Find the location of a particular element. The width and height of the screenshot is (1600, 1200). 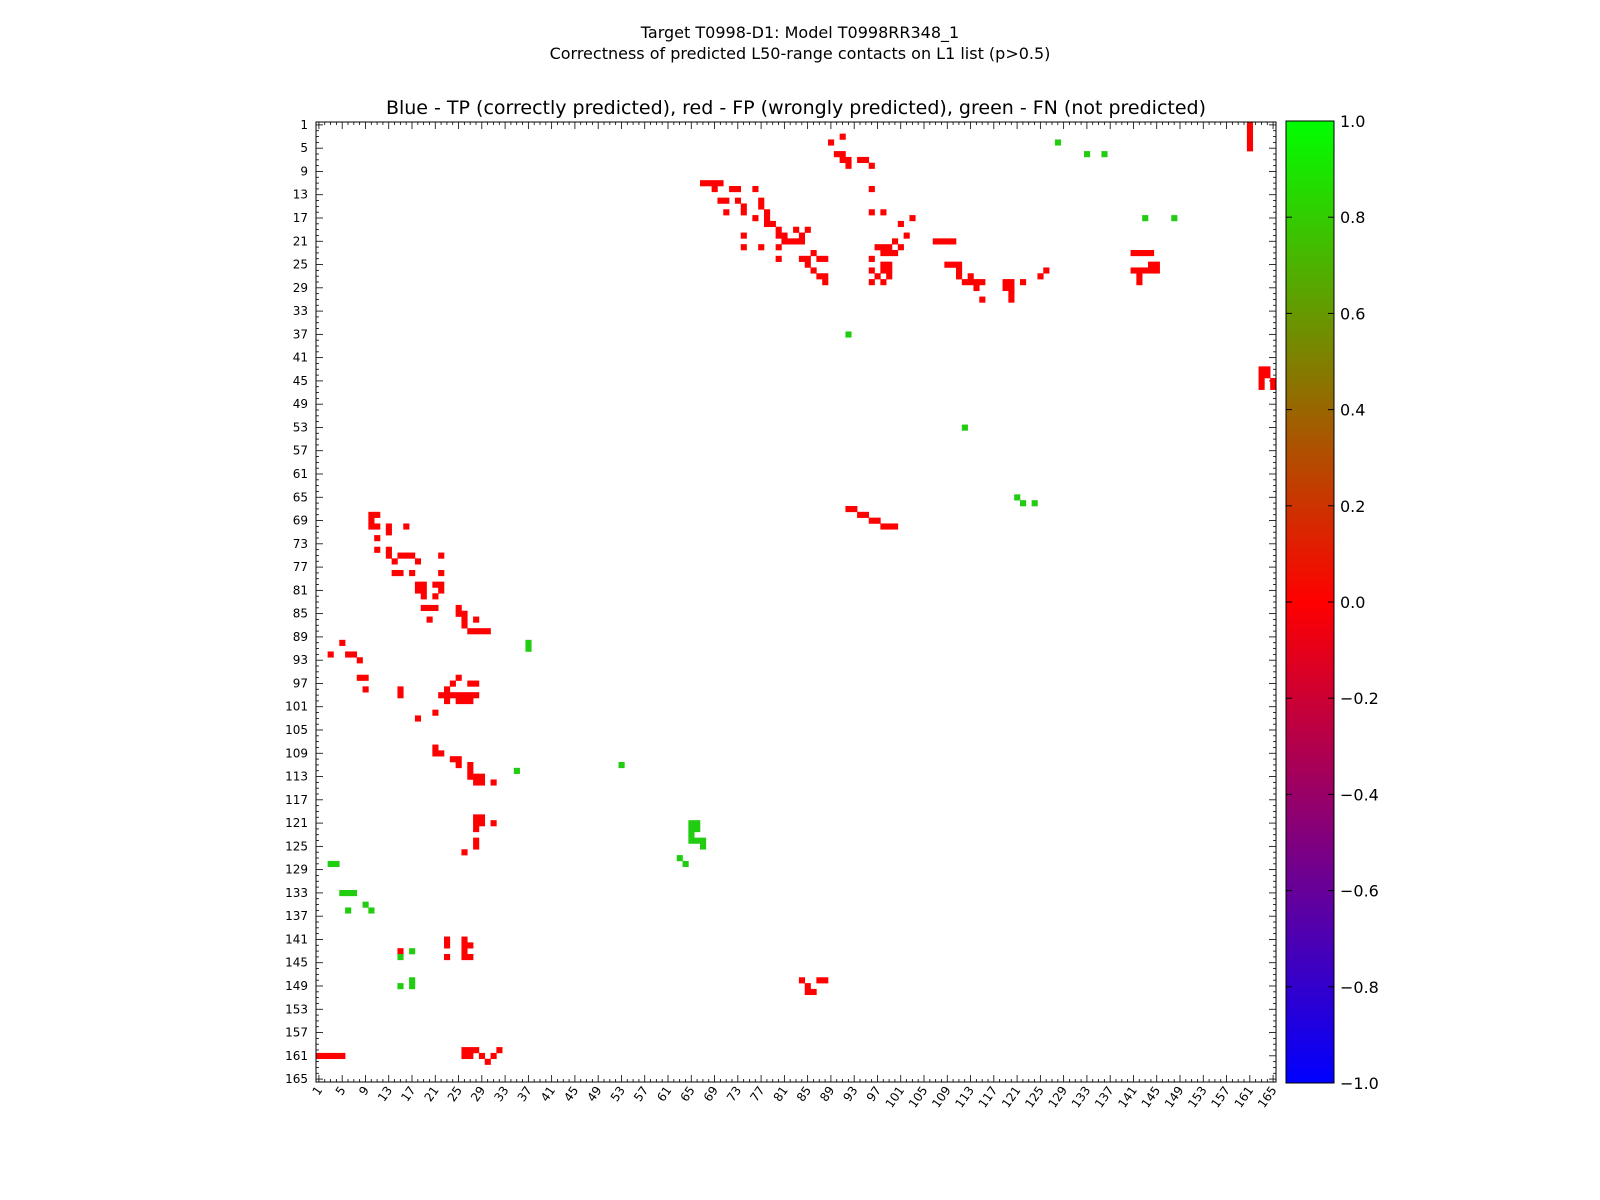

y-tick-label: 137 is located at coordinates (296, 916).